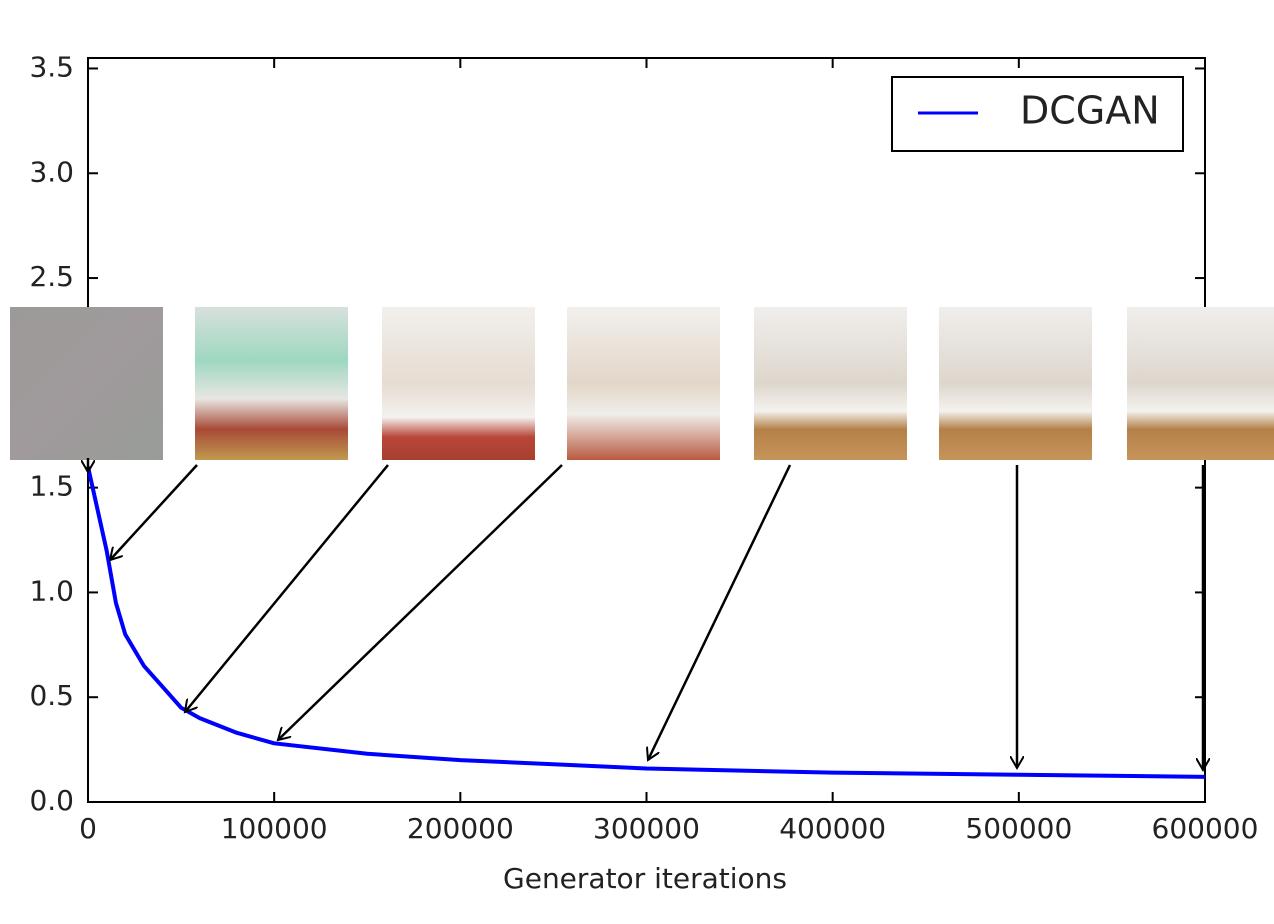 The width and height of the screenshot is (1274, 924). Describe the element at coordinates (460, 828) in the screenshot. I see `x-tick-label: 200000` at that location.